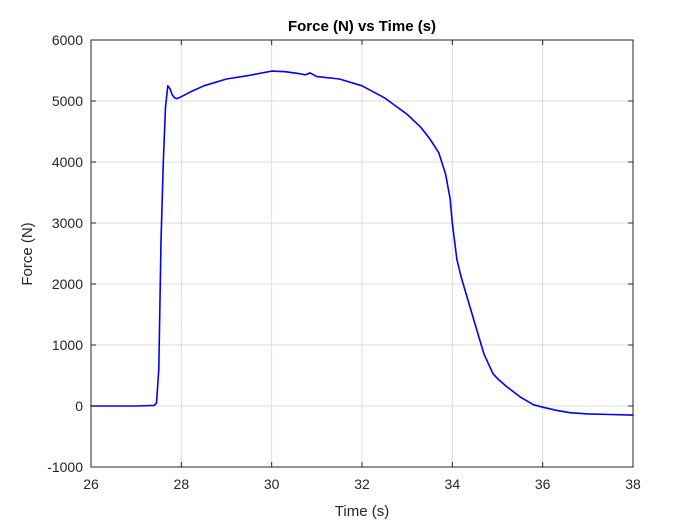  I want to click on chart-title: Force (N) vs Time (s), so click(362, 26).